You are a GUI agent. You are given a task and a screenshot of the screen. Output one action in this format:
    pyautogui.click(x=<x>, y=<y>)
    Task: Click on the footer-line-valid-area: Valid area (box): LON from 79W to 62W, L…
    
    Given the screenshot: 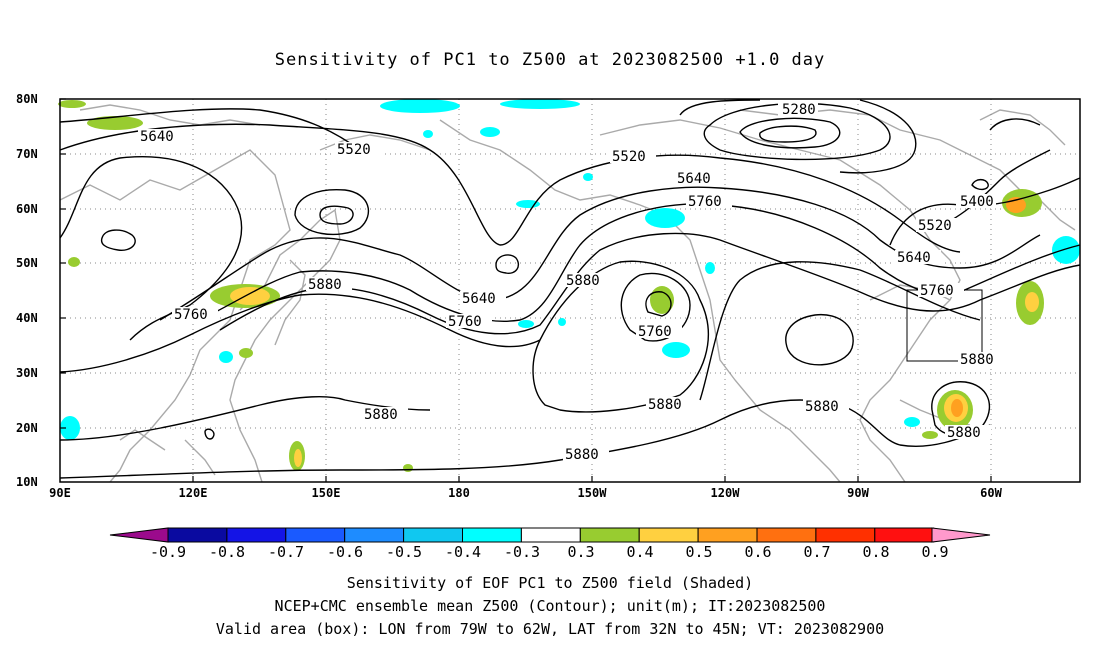 What is the action you would take?
    pyautogui.click(x=550, y=629)
    